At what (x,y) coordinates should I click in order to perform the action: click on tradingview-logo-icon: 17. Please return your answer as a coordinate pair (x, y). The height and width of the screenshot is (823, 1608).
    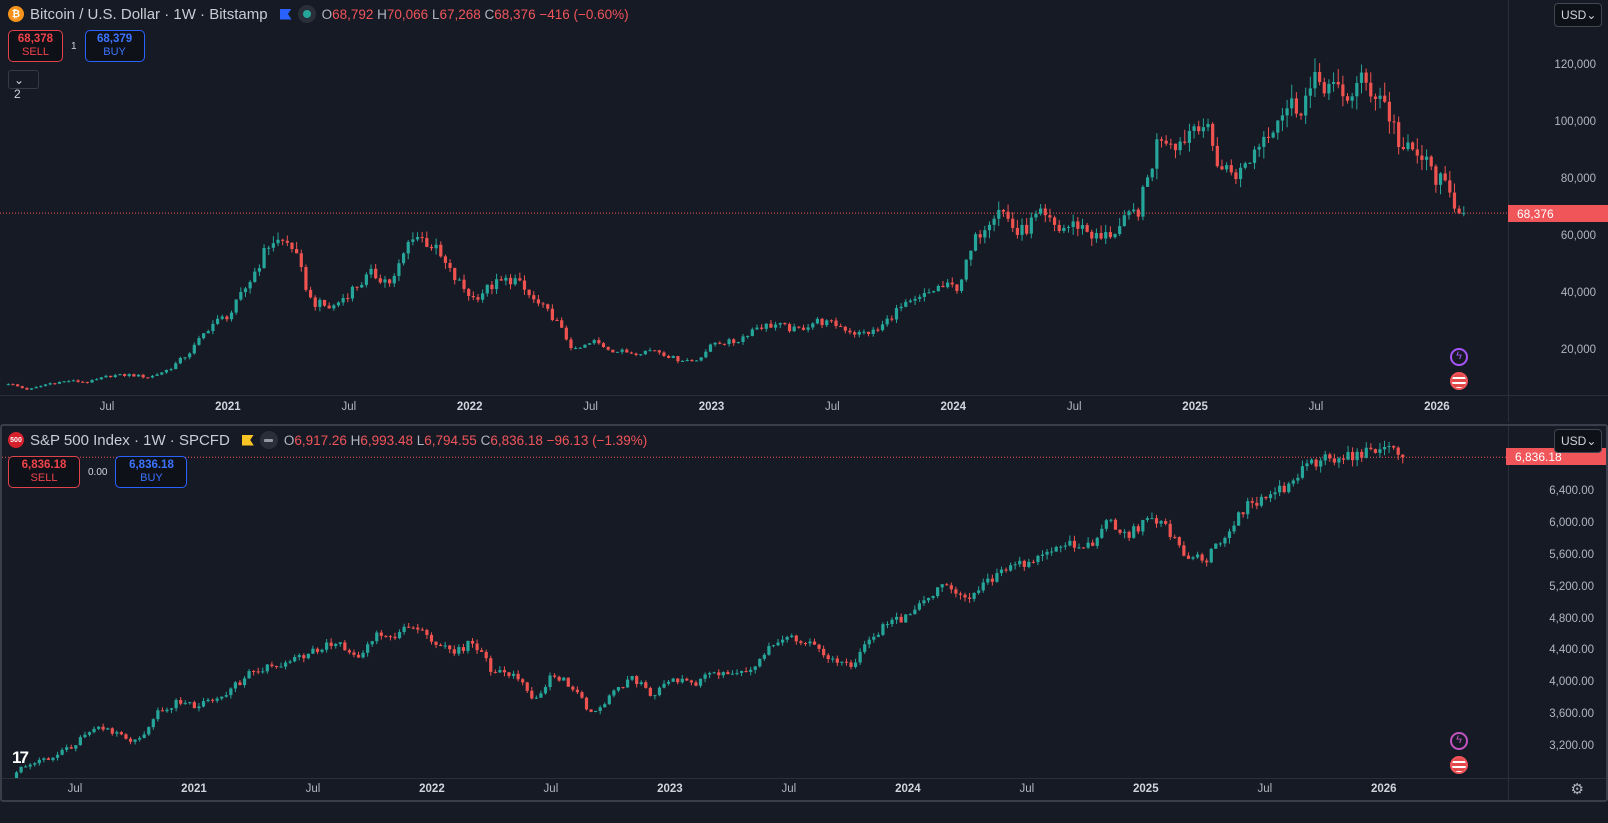
    Looking at the image, I should click on (20, 757).